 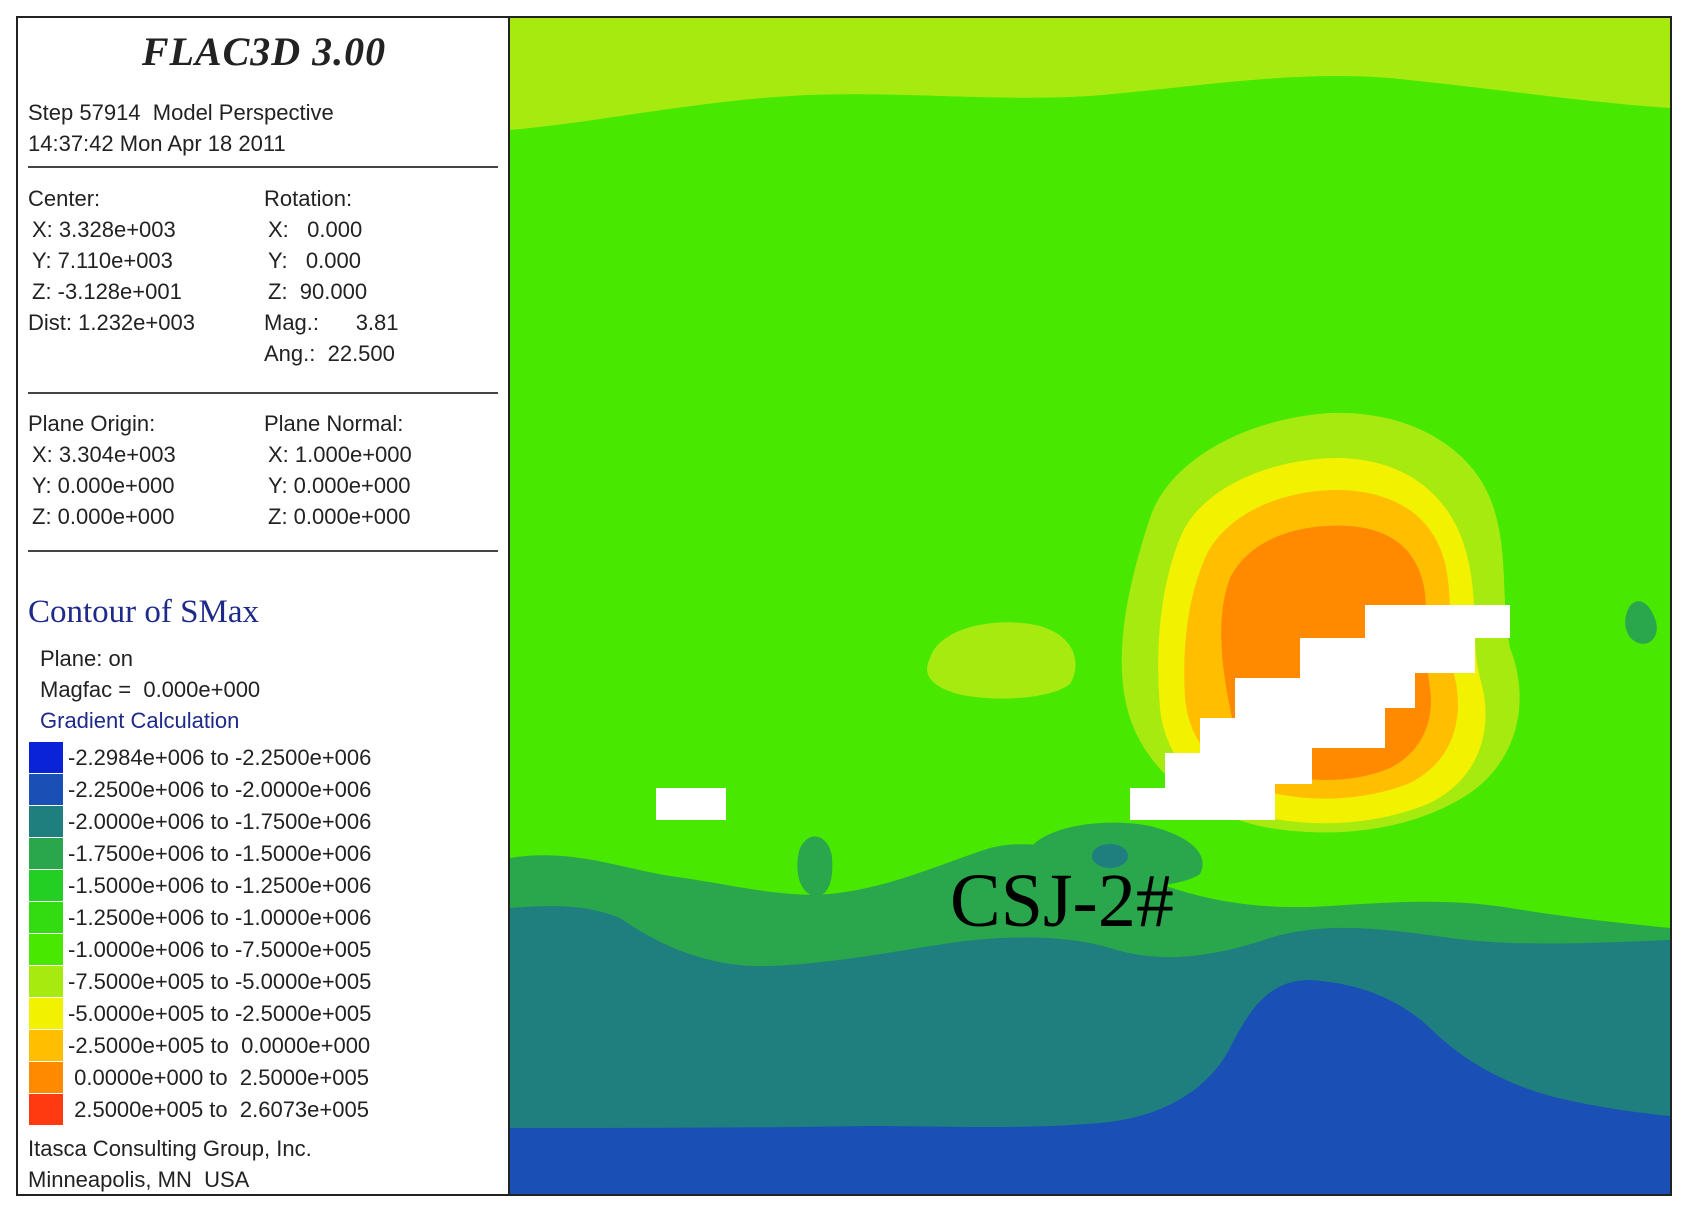 What do you see at coordinates (220, 885) in the screenshot?
I see `legend-range-label: -1.5000e+006 to -1.2500e+006` at bounding box center [220, 885].